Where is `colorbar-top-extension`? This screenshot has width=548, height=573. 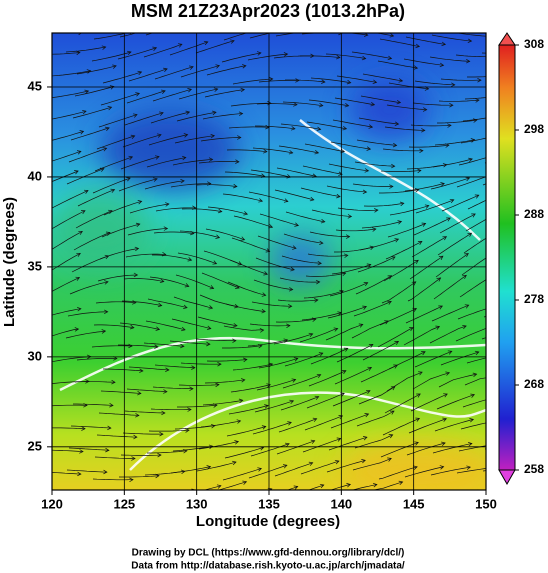 colorbar-top-extension is located at coordinates (507, 39).